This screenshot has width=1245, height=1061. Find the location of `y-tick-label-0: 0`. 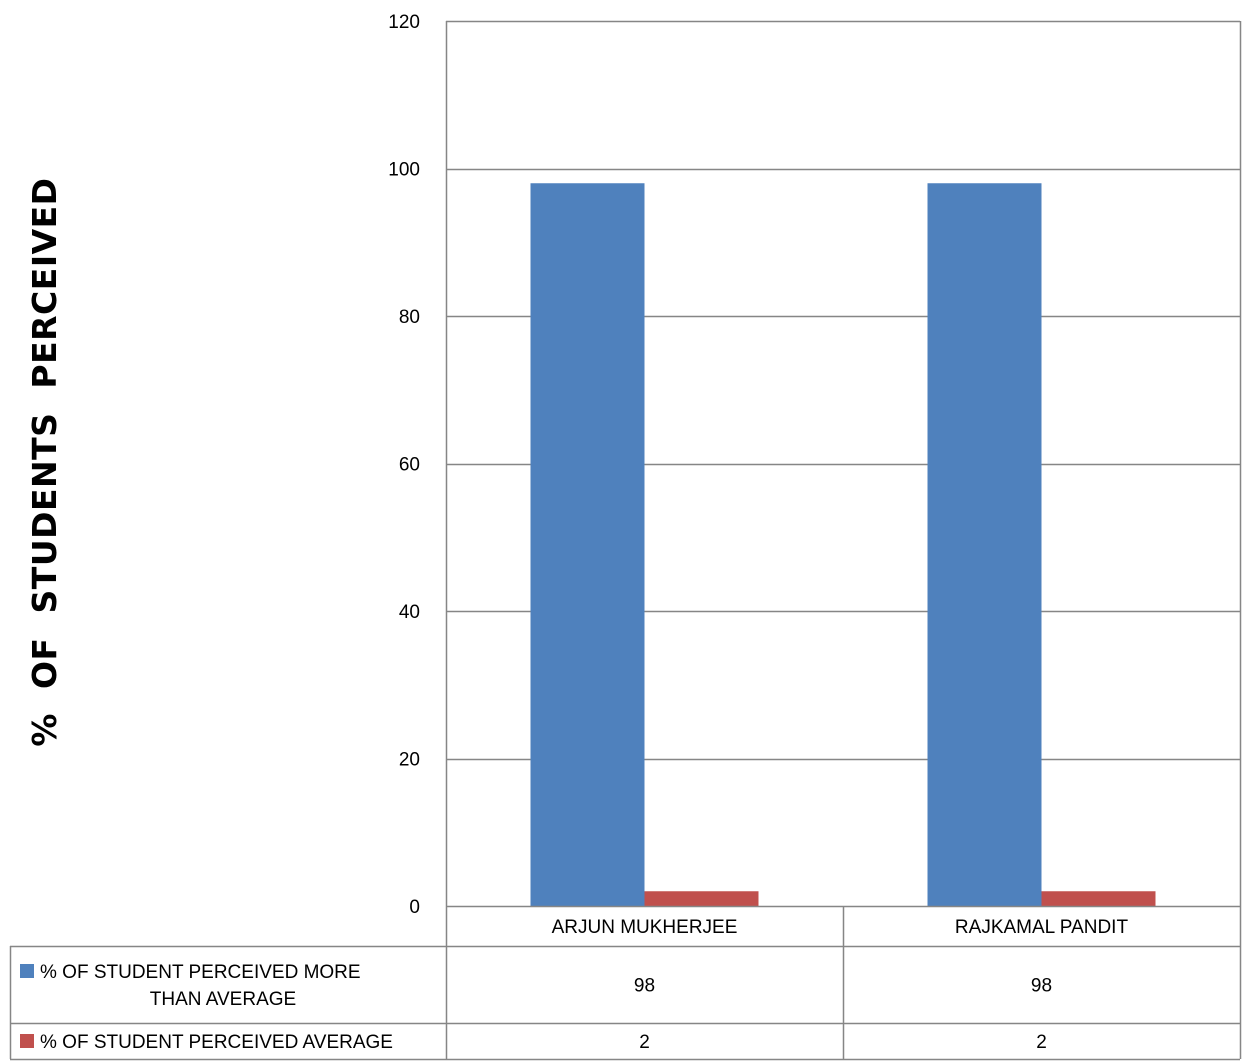

y-tick-label-0: 0 is located at coordinates (414, 907).